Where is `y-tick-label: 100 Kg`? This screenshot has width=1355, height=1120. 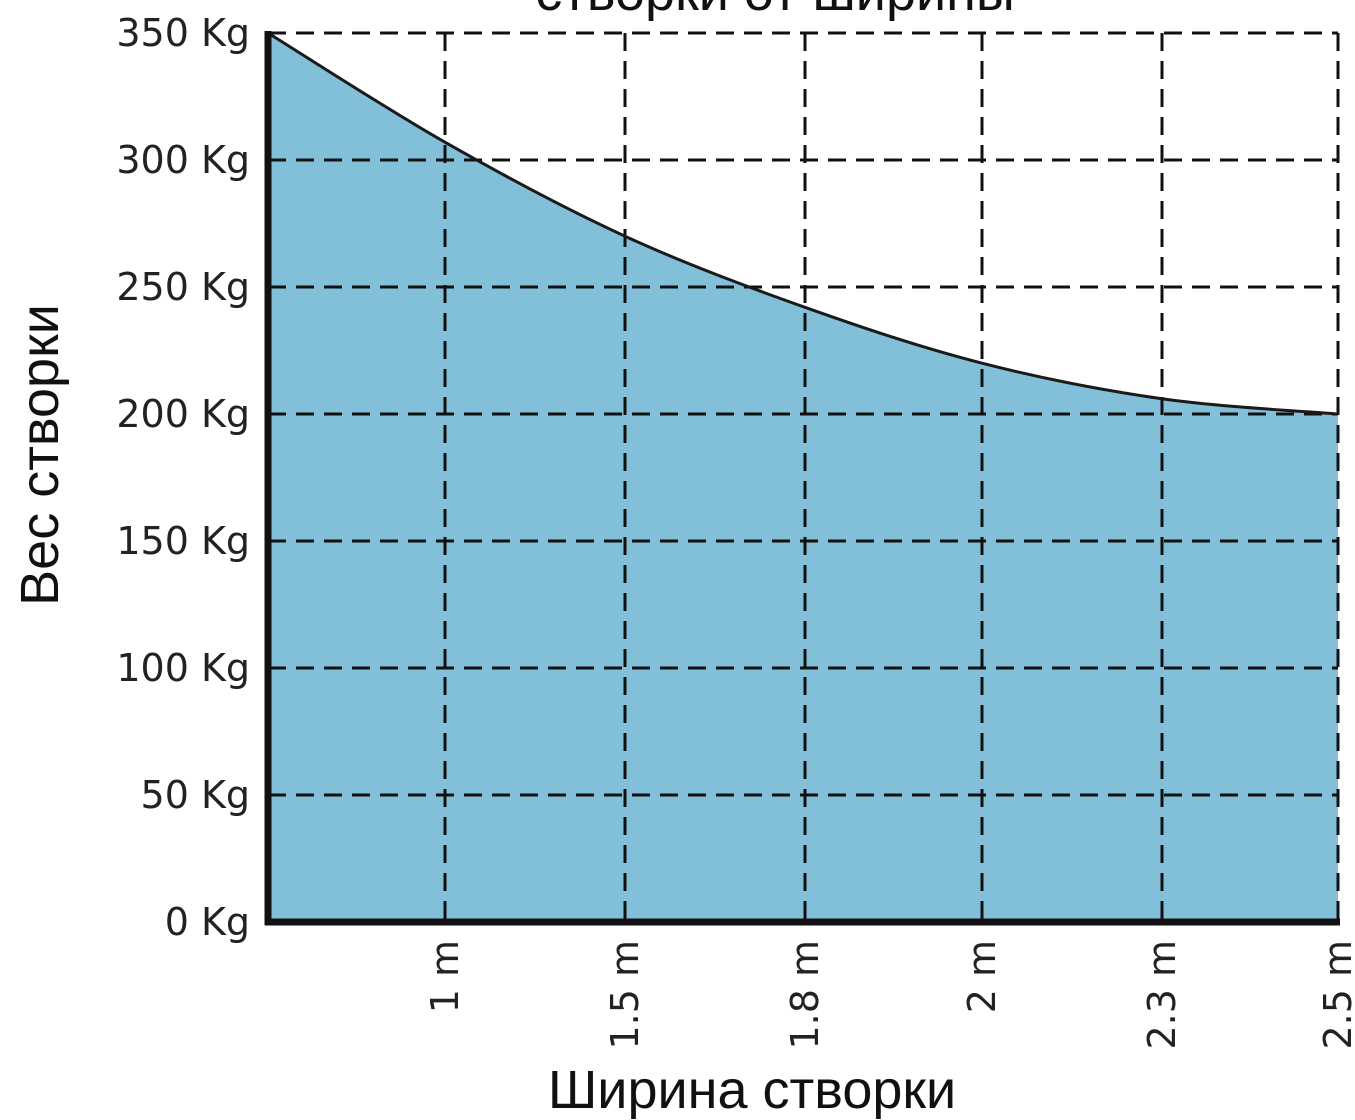 y-tick-label: 100 Kg is located at coordinates (183, 668).